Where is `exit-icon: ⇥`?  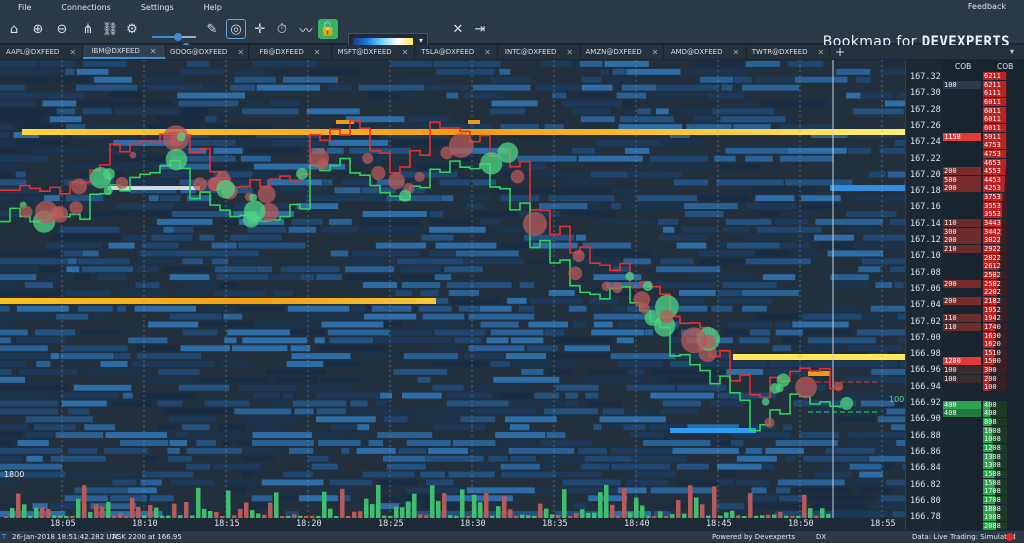 exit-icon: ⇥ is located at coordinates (480, 29).